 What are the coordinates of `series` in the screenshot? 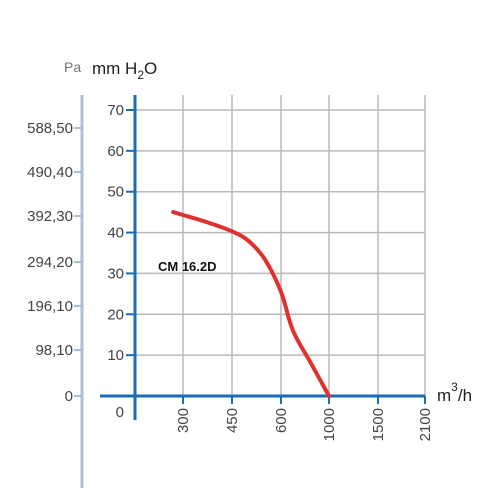 It's located at (251, 304).